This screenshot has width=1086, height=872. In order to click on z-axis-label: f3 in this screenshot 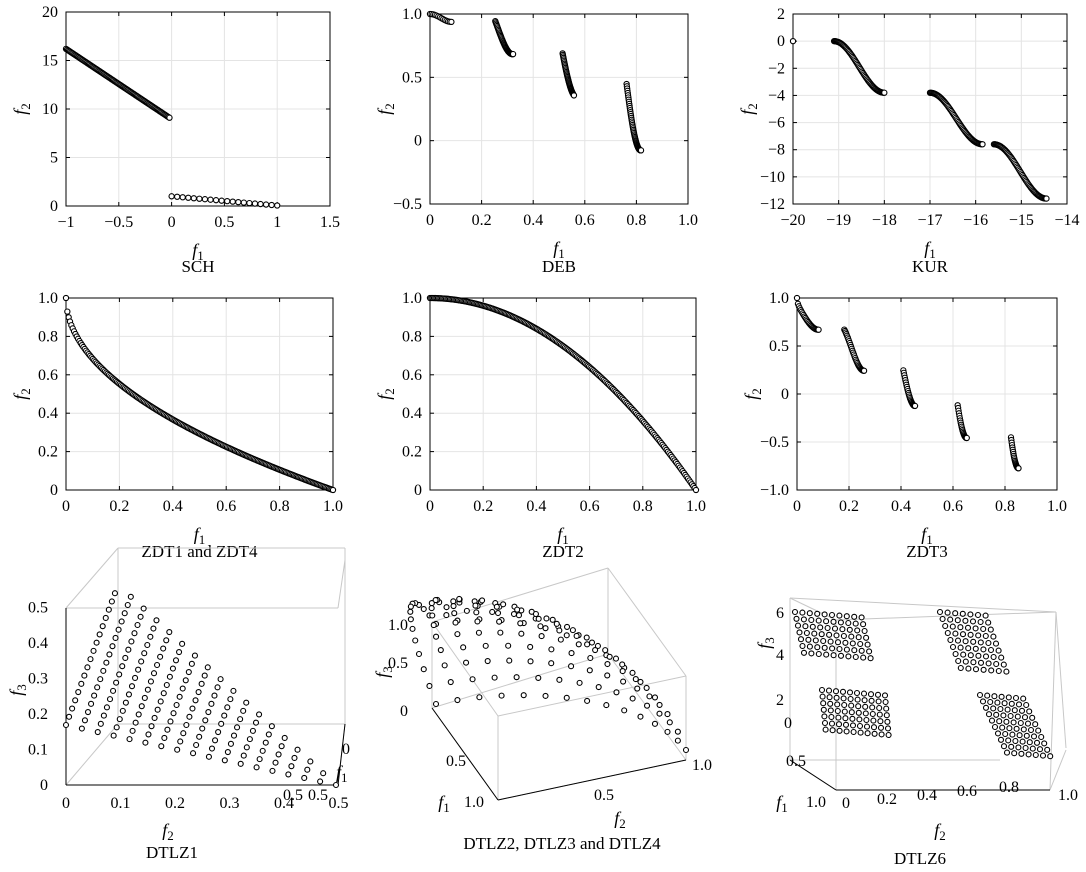, I will do `click(383, 672)`.